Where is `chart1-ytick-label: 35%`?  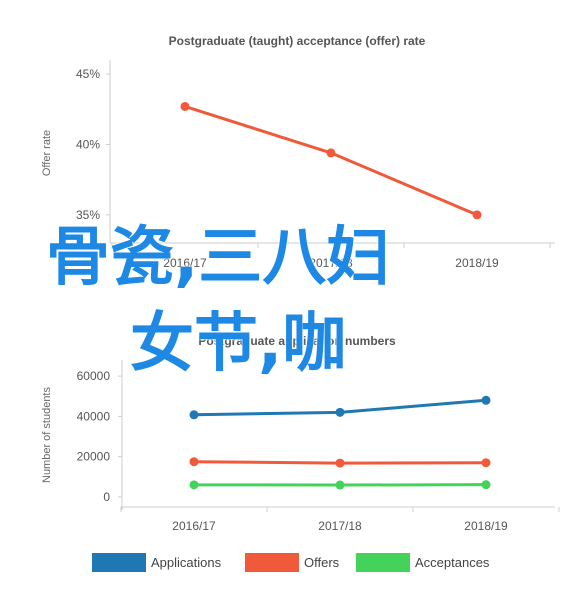
chart1-ytick-label: 35% is located at coordinates (88, 215).